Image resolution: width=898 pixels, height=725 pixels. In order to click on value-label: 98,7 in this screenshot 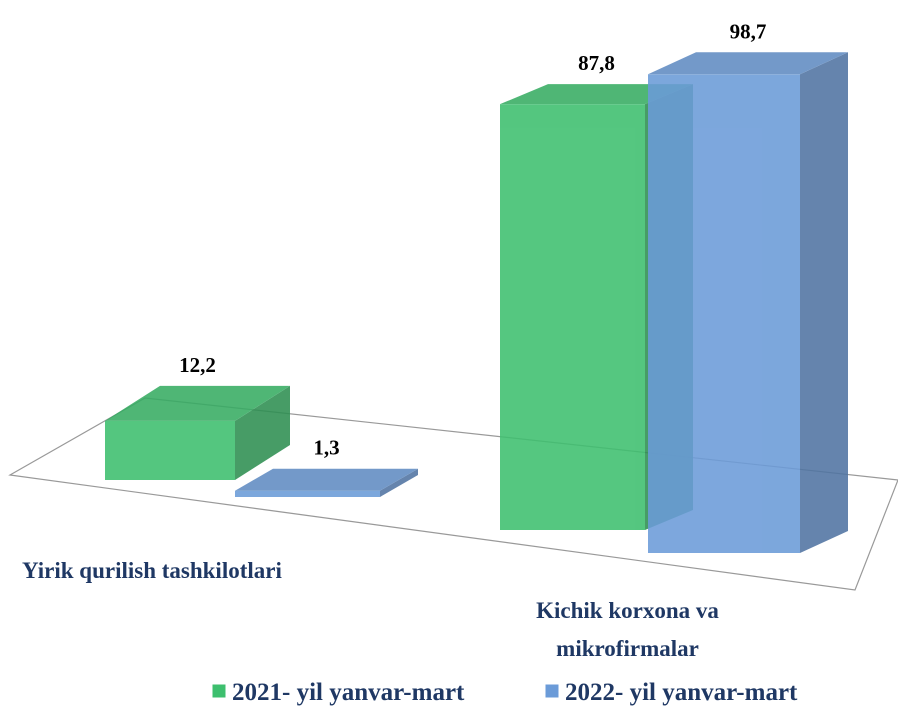, I will do `click(748, 31)`.